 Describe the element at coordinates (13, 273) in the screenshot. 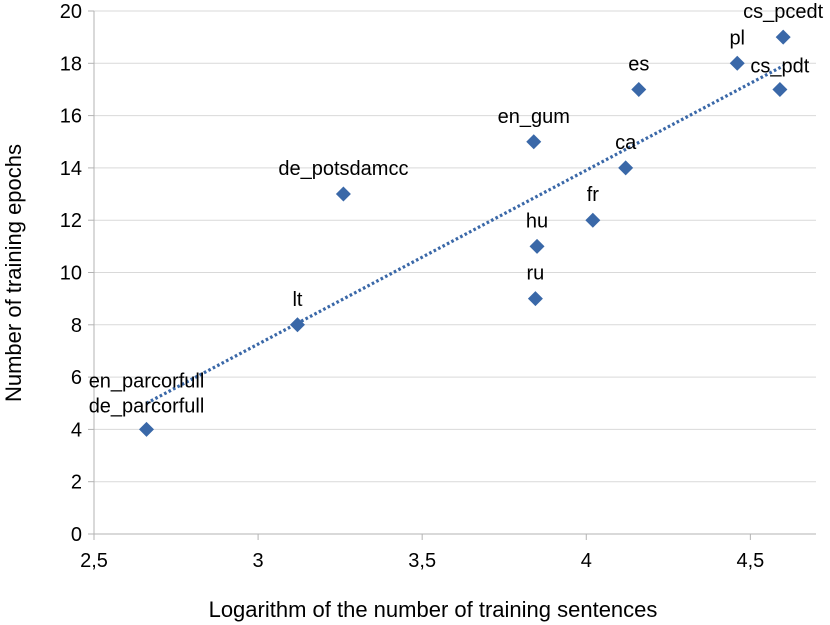

I see `y-axis-title: Number of training epochs` at that location.